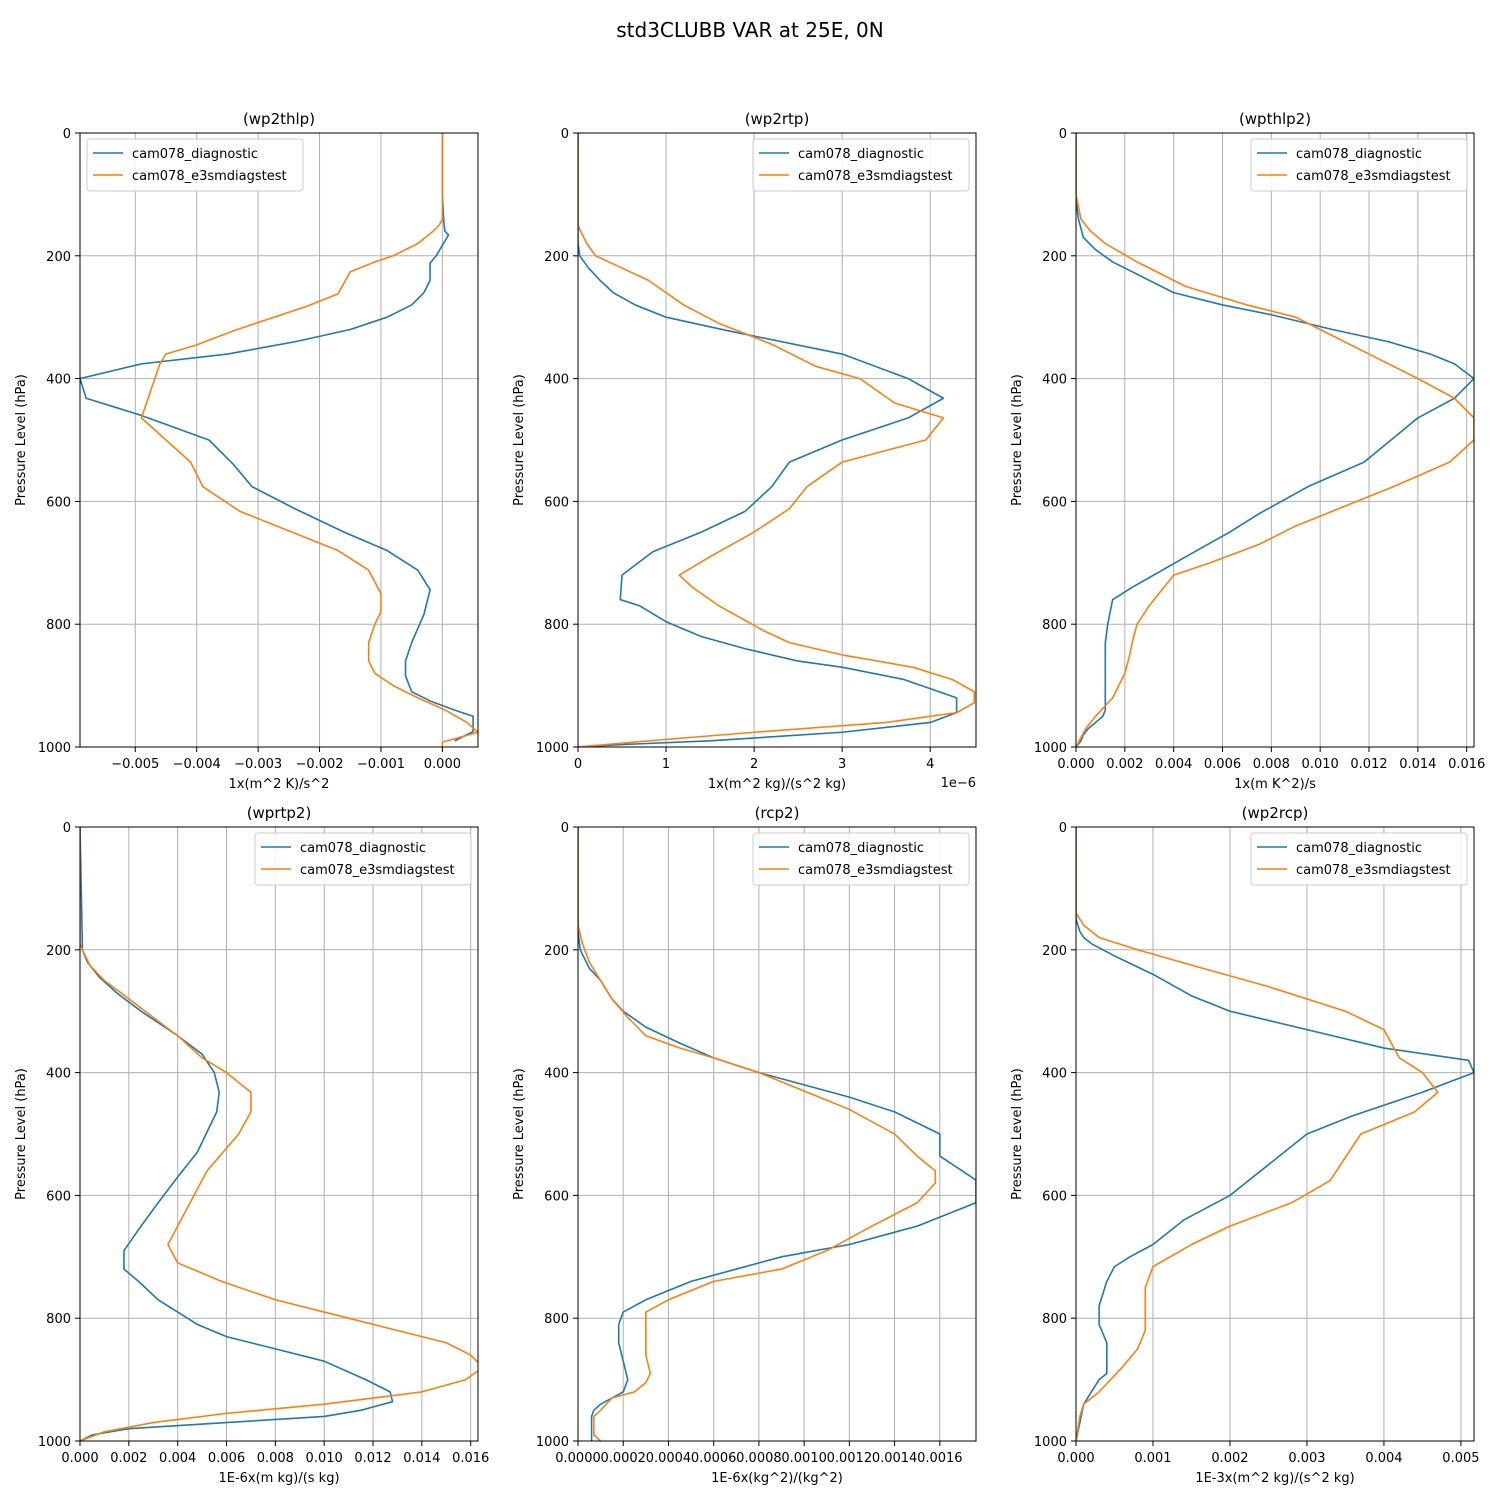 The height and width of the screenshot is (1500, 1500). What do you see at coordinates (372, 1458) in the screenshot?
I see `x-tick-label: 0.012` at bounding box center [372, 1458].